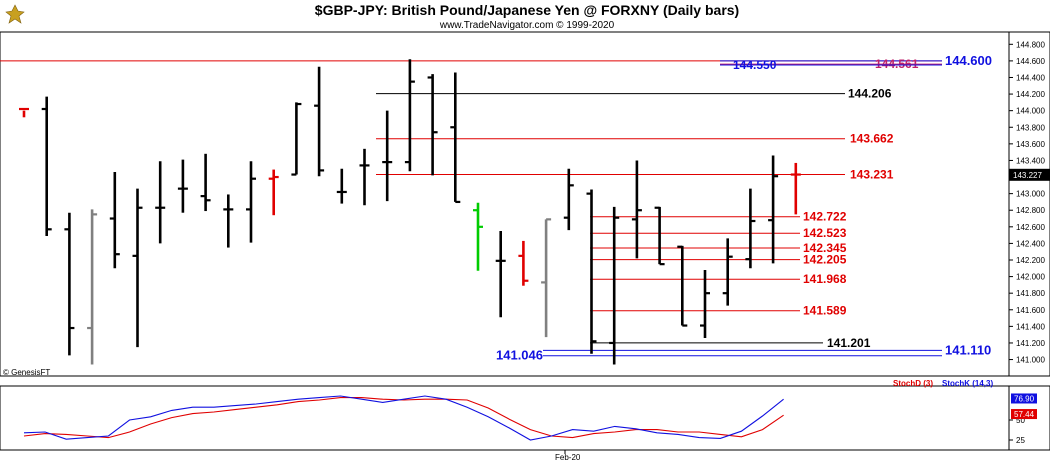 This screenshot has height=464, width=1050. Describe the element at coordinates (967, 383) in the screenshot. I see `stoch-k-legend: StochK (14,3)` at that location.